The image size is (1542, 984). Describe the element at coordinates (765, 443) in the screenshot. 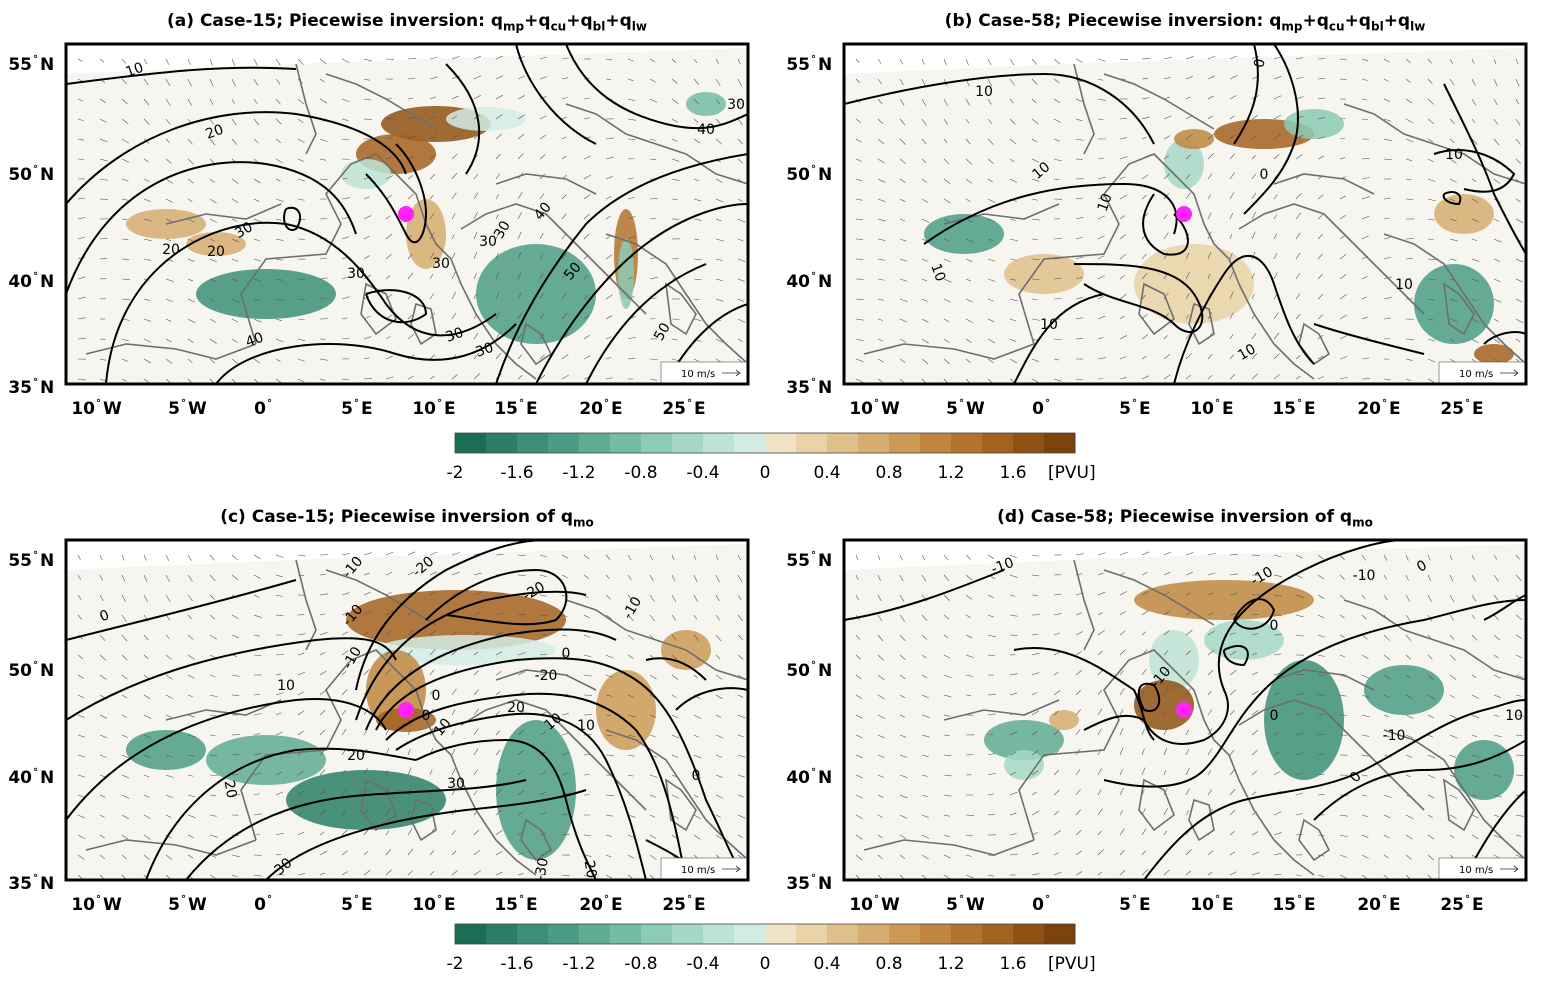

I see `colorbar-frame` at that location.